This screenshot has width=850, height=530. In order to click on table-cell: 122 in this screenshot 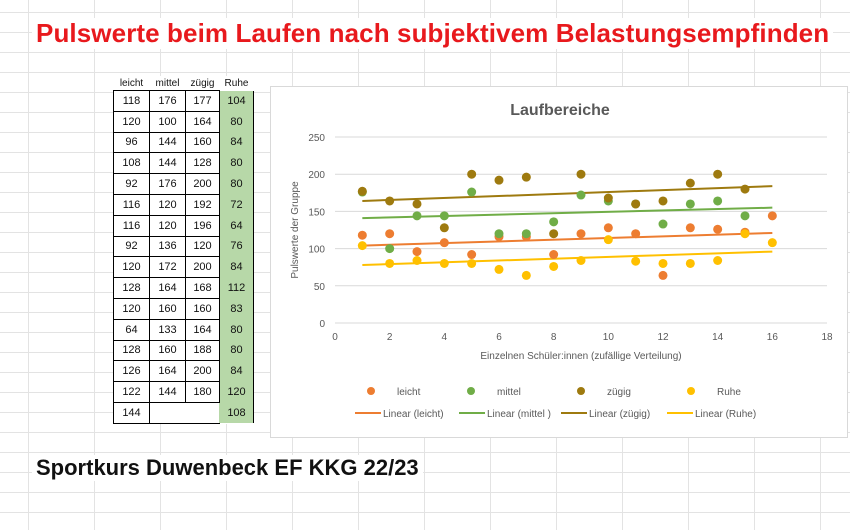, I will do `click(131, 392)`.